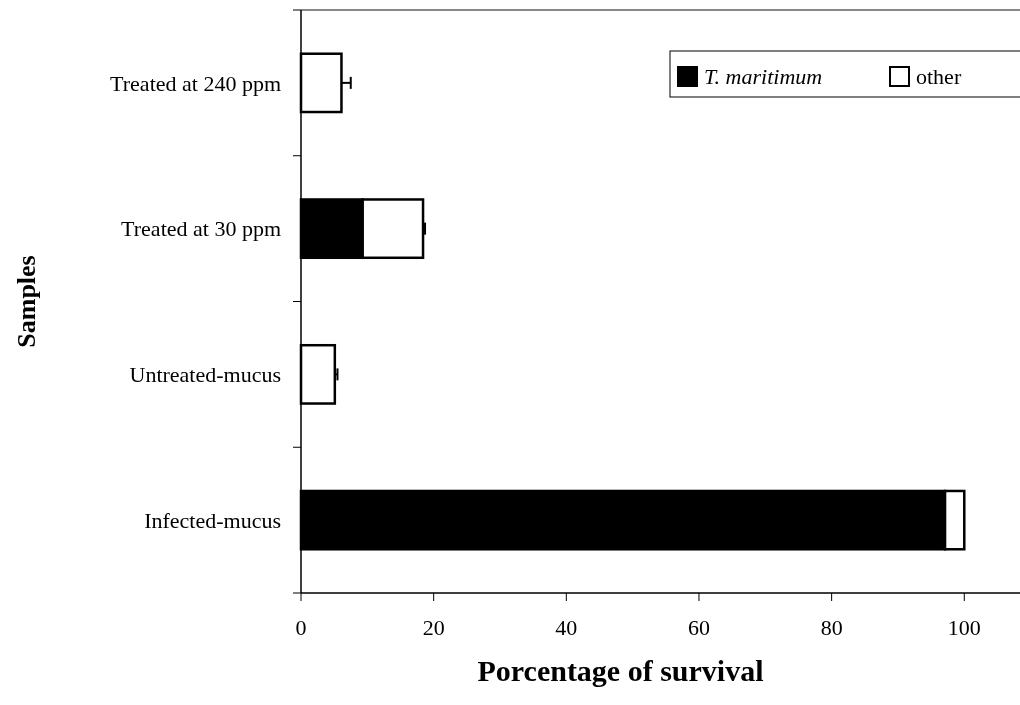 This screenshot has height=705, width=1020. I want to click on y-tick-label: Treated at 240 ppm, so click(195, 83).